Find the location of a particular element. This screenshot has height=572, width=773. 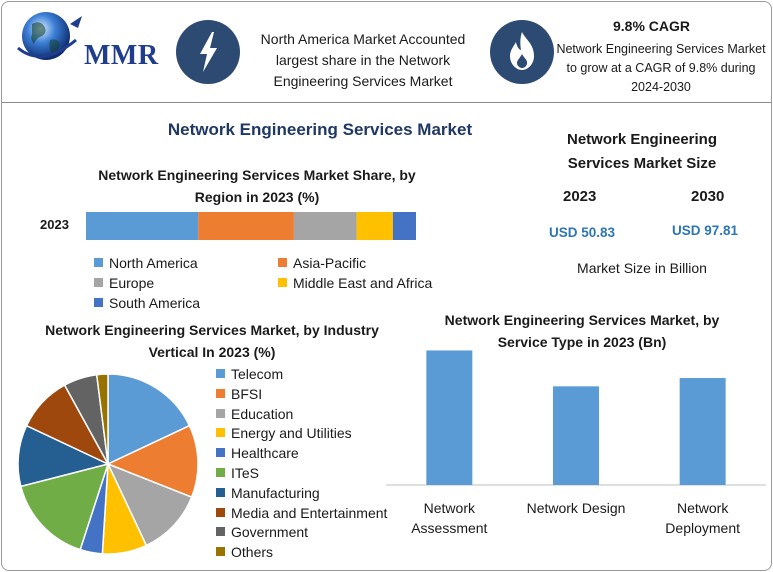

x-tick-label-network-assessment: Network Assessment is located at coordinates (449, 518).